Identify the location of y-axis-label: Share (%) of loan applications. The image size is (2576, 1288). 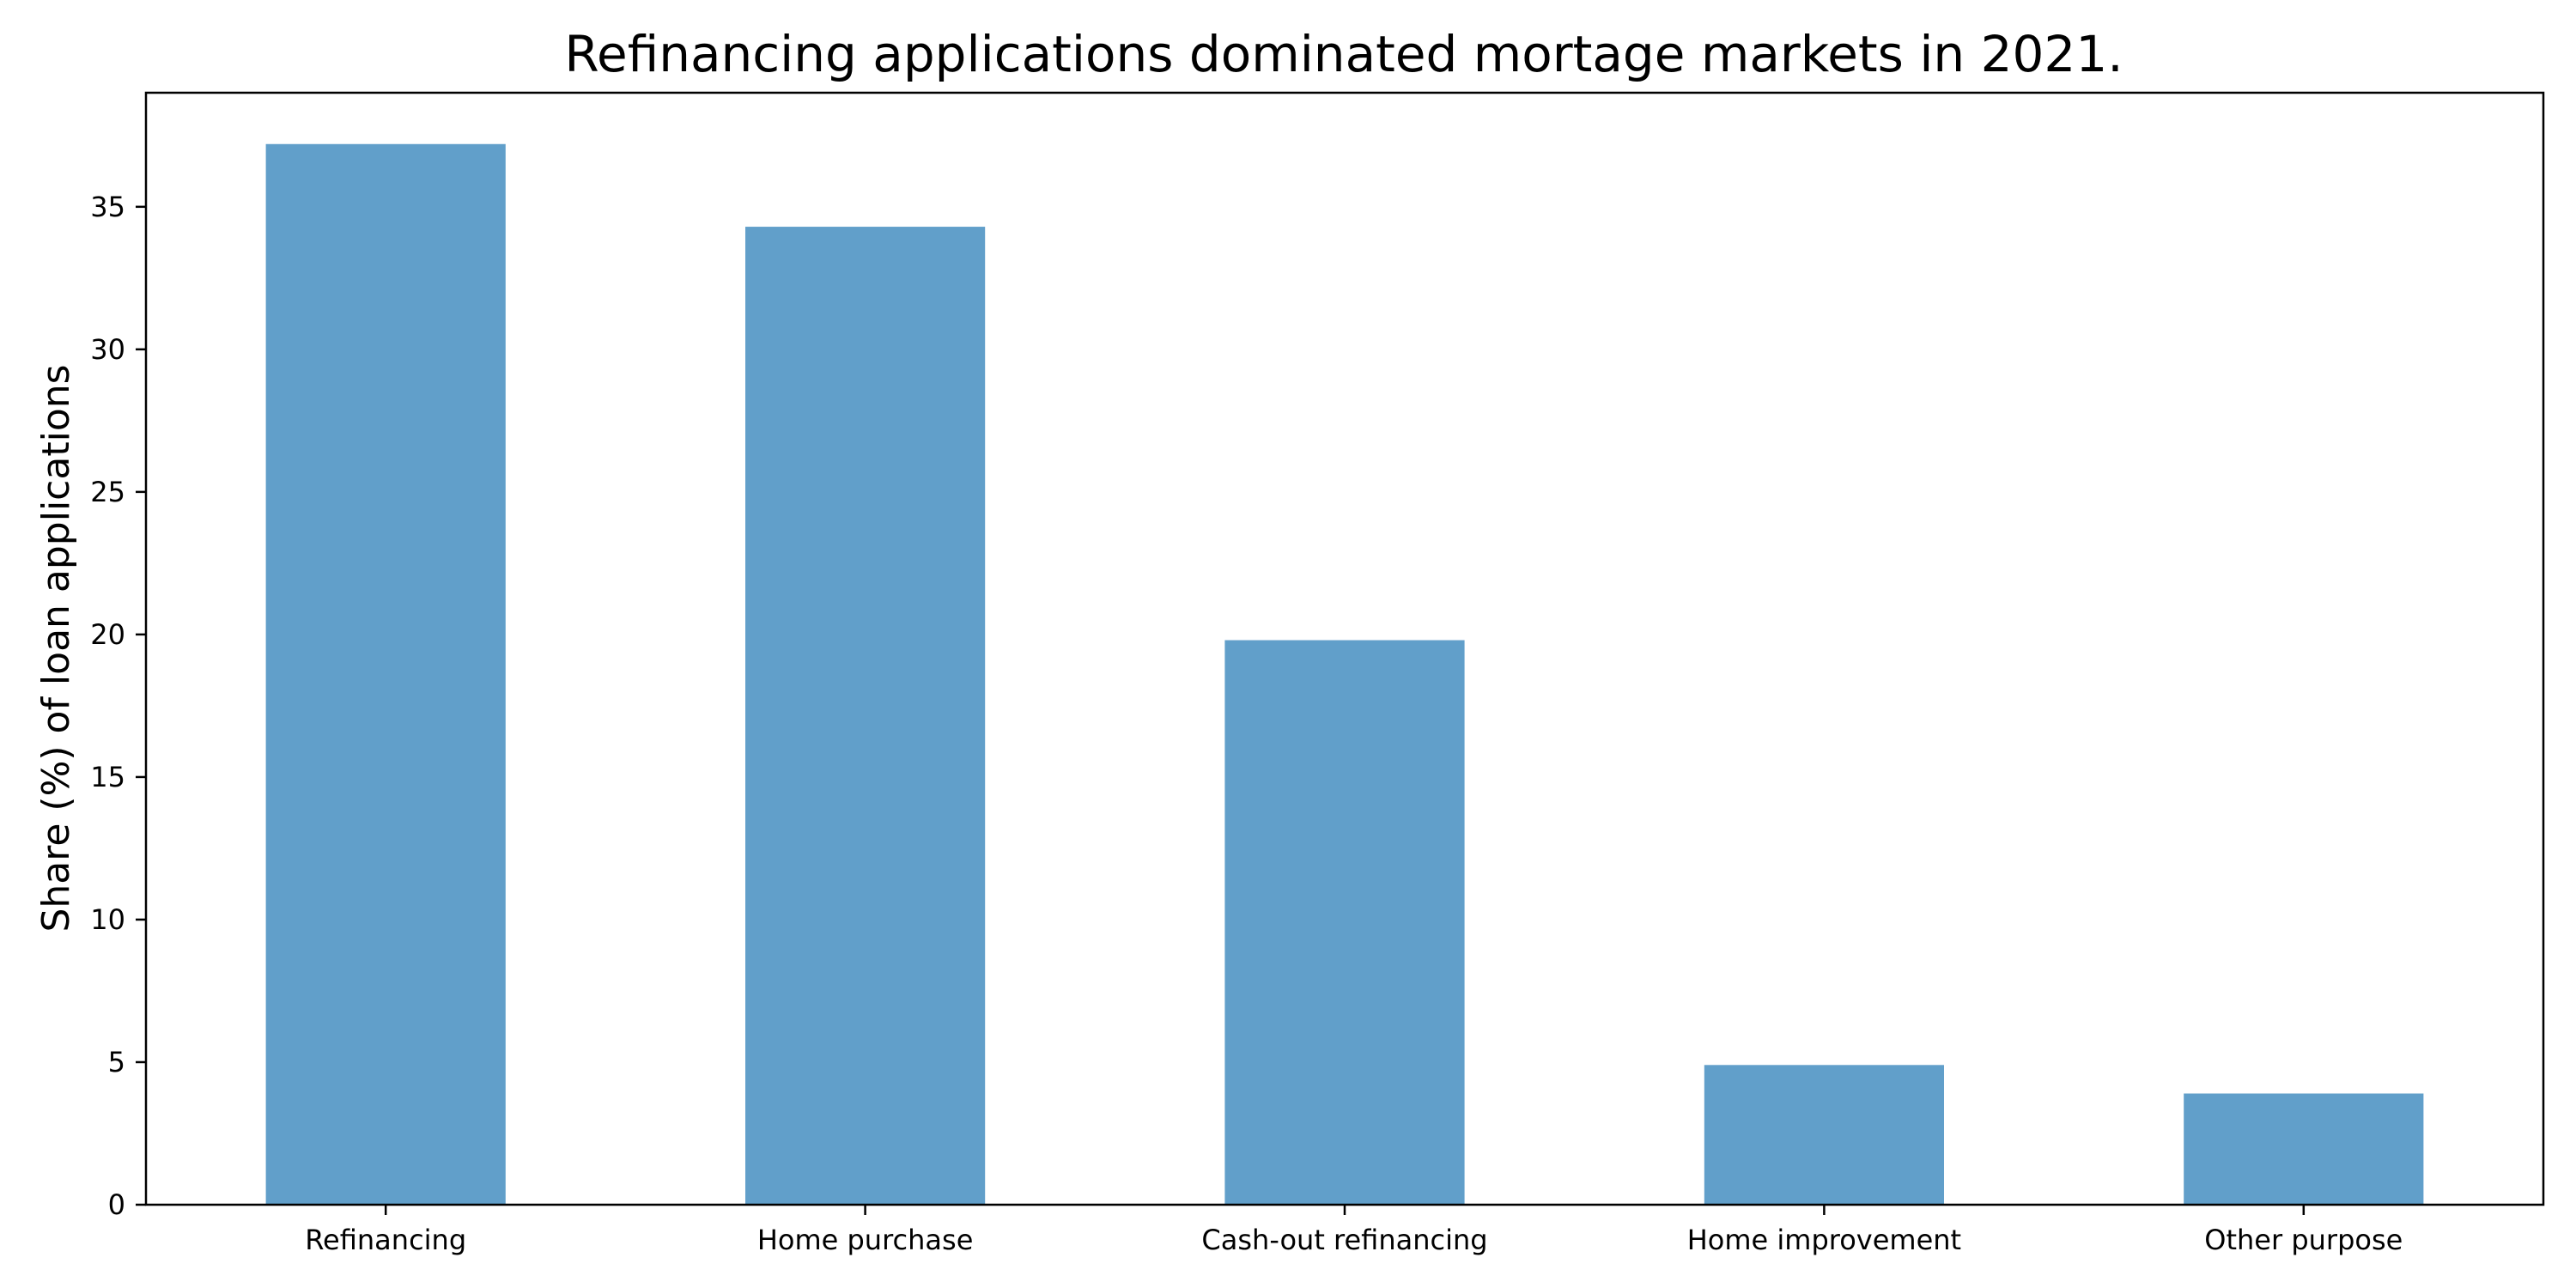
(56, 648).